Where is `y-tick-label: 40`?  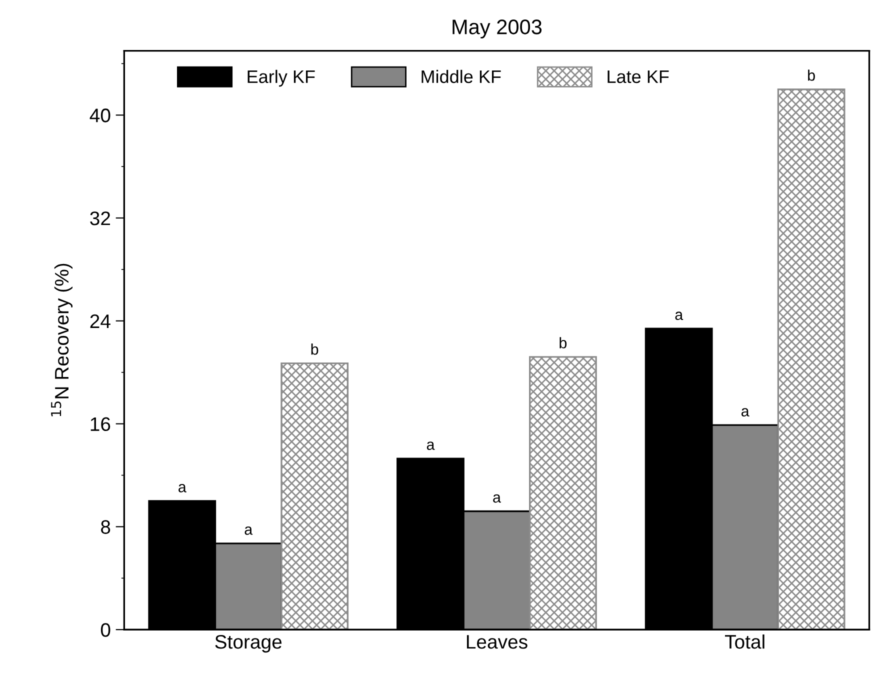
y-tick-label: 40 is located at coordinates (100, 115).